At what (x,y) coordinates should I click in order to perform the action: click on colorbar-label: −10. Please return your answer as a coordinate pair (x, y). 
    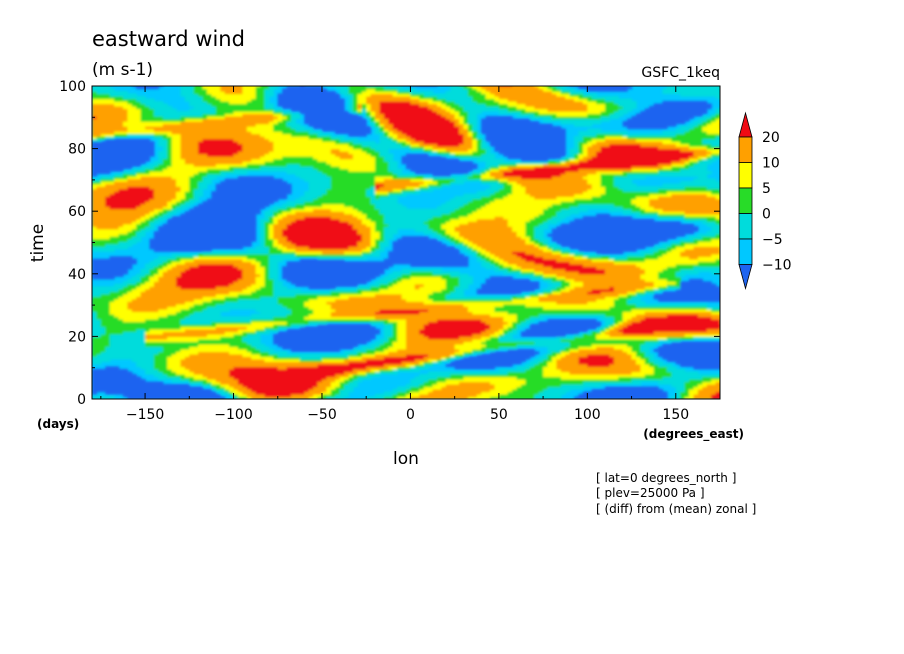
    Looking at the image, I should click on (777, 266).